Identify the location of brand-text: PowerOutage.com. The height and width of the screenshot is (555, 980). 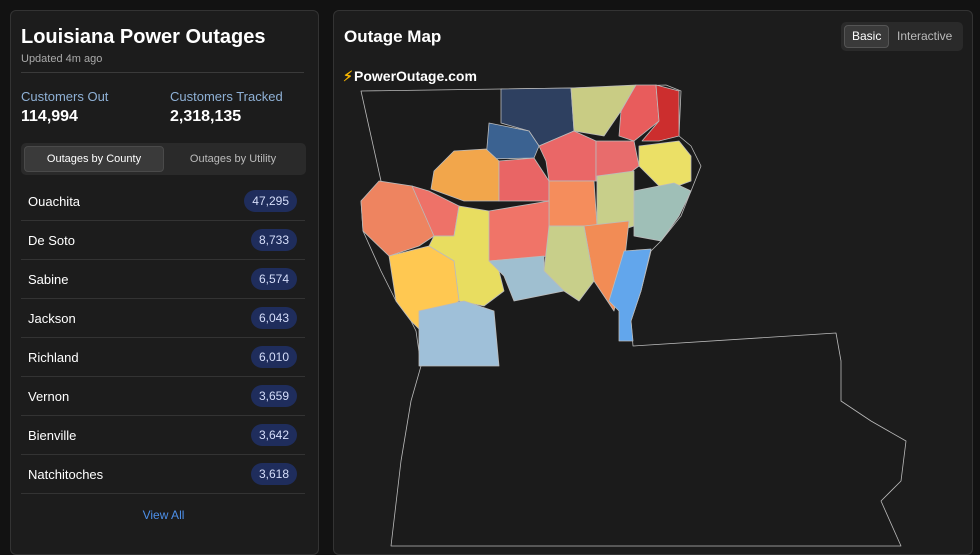
(415, 76).